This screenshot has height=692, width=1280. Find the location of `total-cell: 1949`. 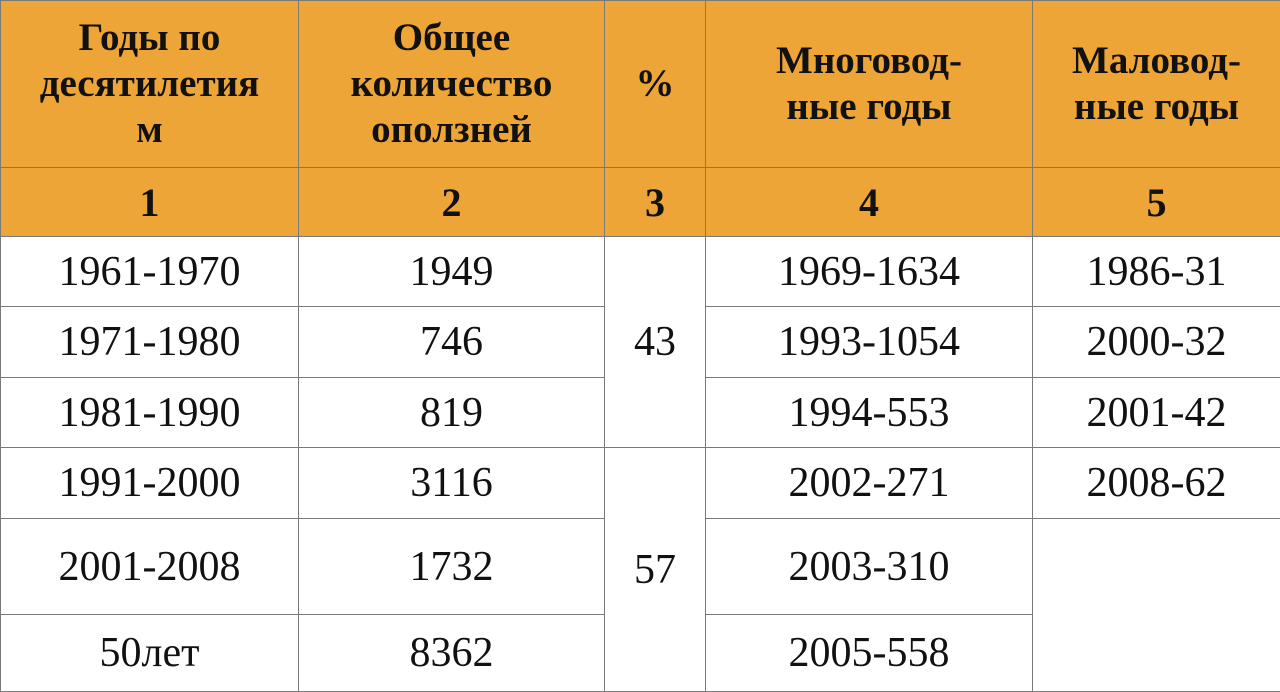

total-cell: 1949 is located at coordinates (452, 272).